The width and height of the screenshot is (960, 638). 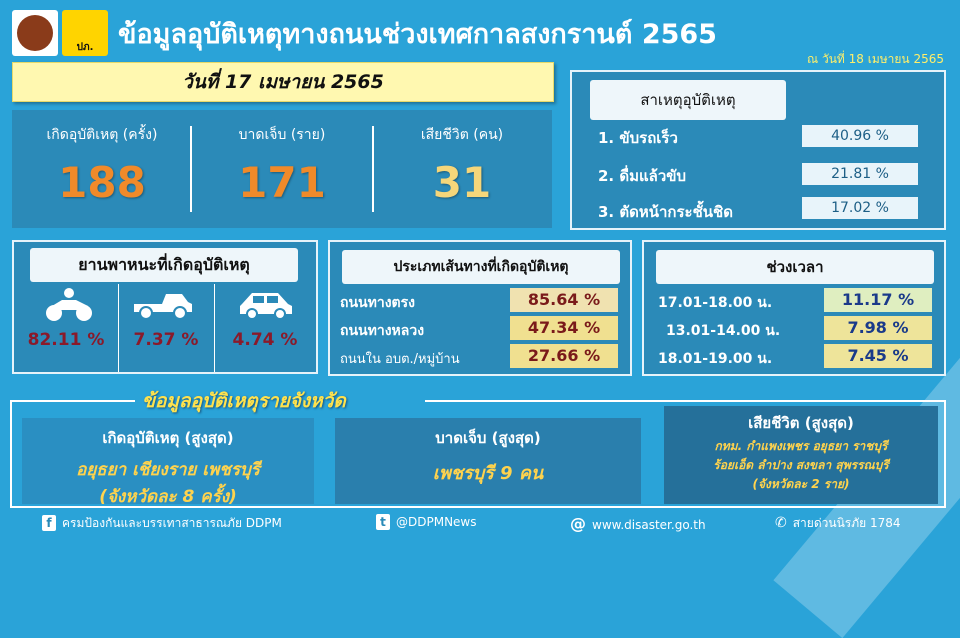 What do you see at coordinates (102, 135) in the screenshot?
I see `stat-label: เกิดอุบัติเหตุ (ครั้ง)` at bounding box center [102, 135].